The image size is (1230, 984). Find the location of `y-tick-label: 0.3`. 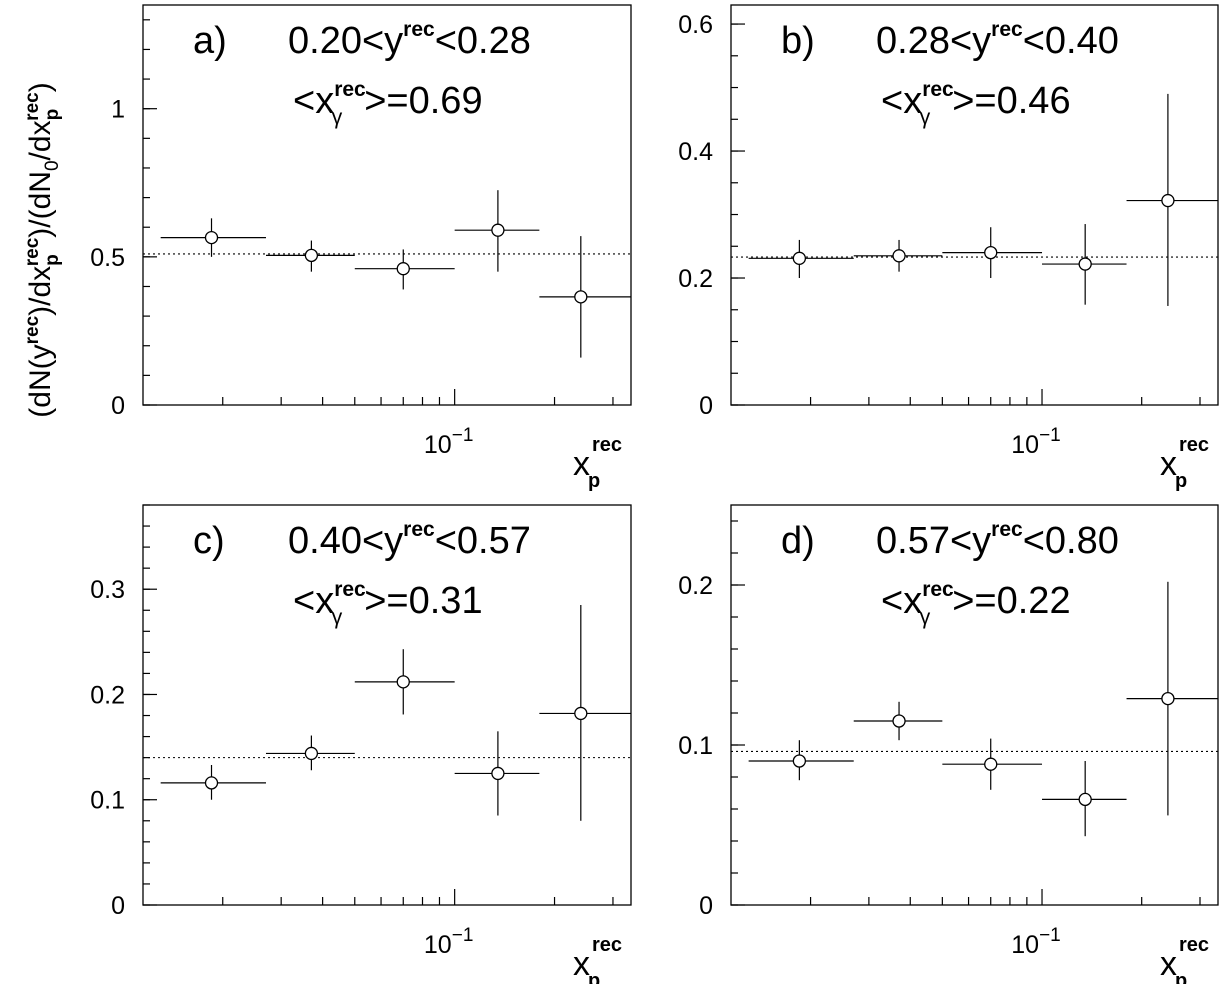

y-tick-label: 0.3 is located at coordinates (107, 590).